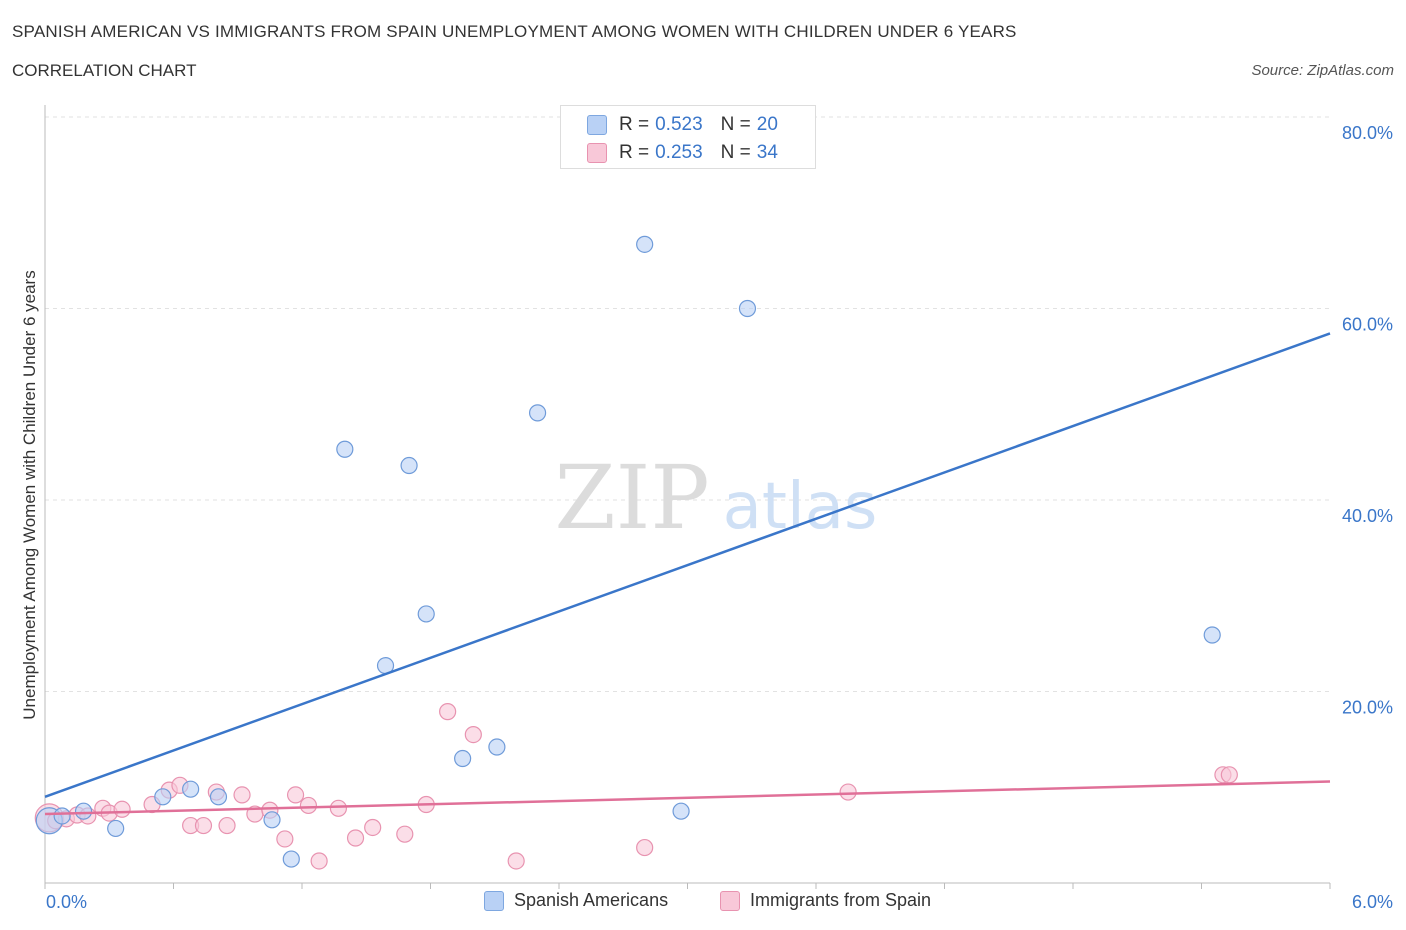 The image size is (1406, 930). What do you see at coordinates (730, 900) in the screenshot?
I see `bottom-legend-swatch-pink` at bounding box center [730, 900].